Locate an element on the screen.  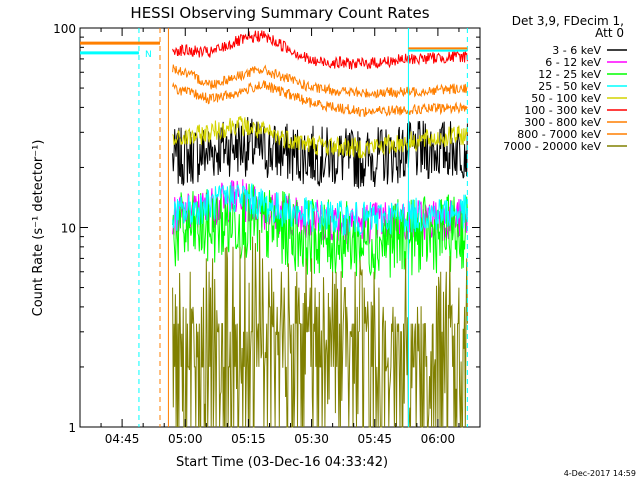
y-axis-label: Count Rate (s⁻¹ detector⁻¹) is located at coordinates (38, 228).